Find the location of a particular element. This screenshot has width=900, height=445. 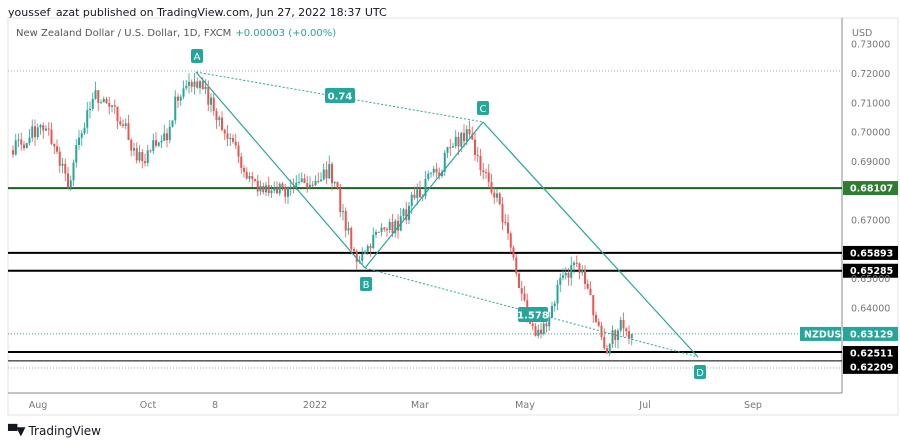

price-tick: 0.71000 is located at coordinates (870, 103).